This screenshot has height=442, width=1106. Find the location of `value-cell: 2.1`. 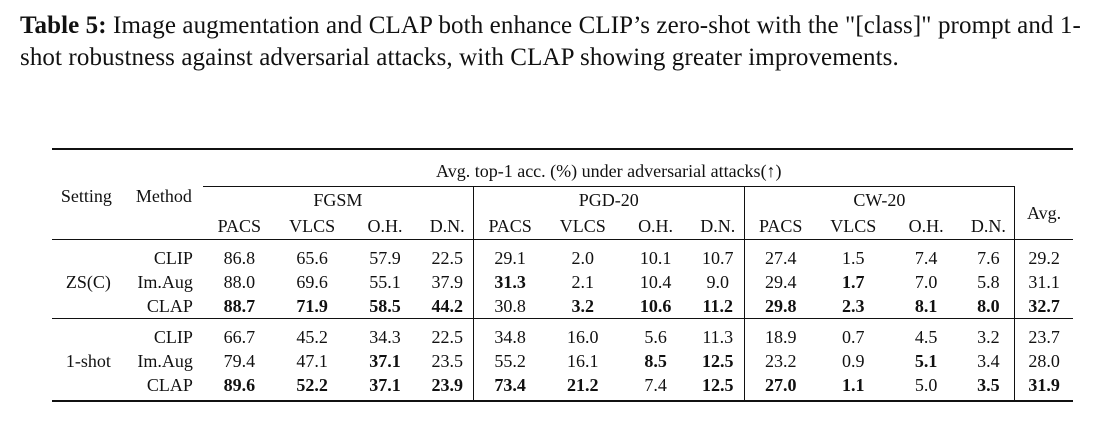

value-cell: 2.1 is located at coordinates (582, 282).